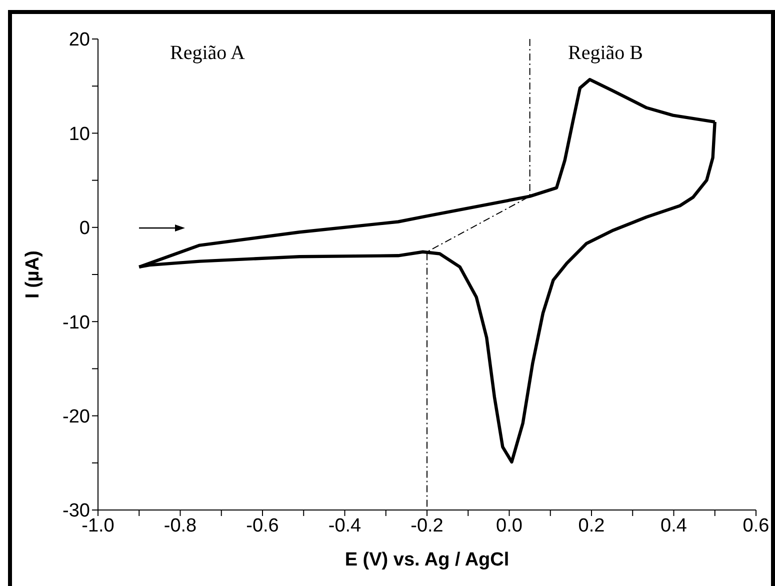 The height and width of the screenshot is (586, 775). Describe the element at coordinates (427, 525) in the screenshot. I see `x-tick-label: -0.2` at that location.